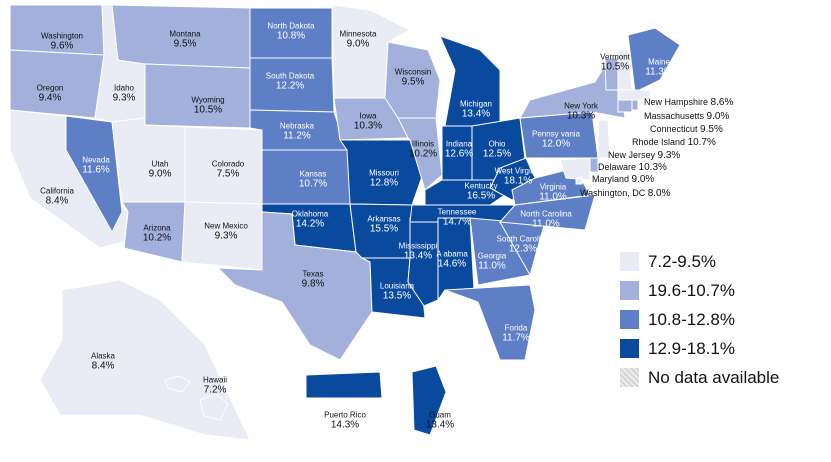 The height and width of the screenshot is (462, 831). I want to click on label-oregon-name: Oregon, so click(50, 88).